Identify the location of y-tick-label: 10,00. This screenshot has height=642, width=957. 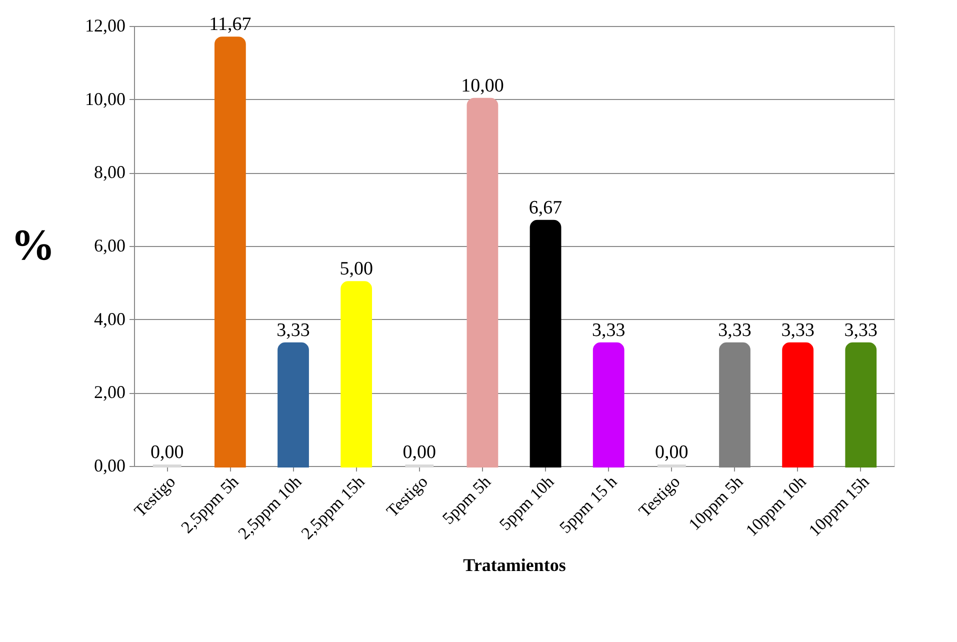
(105, 98).